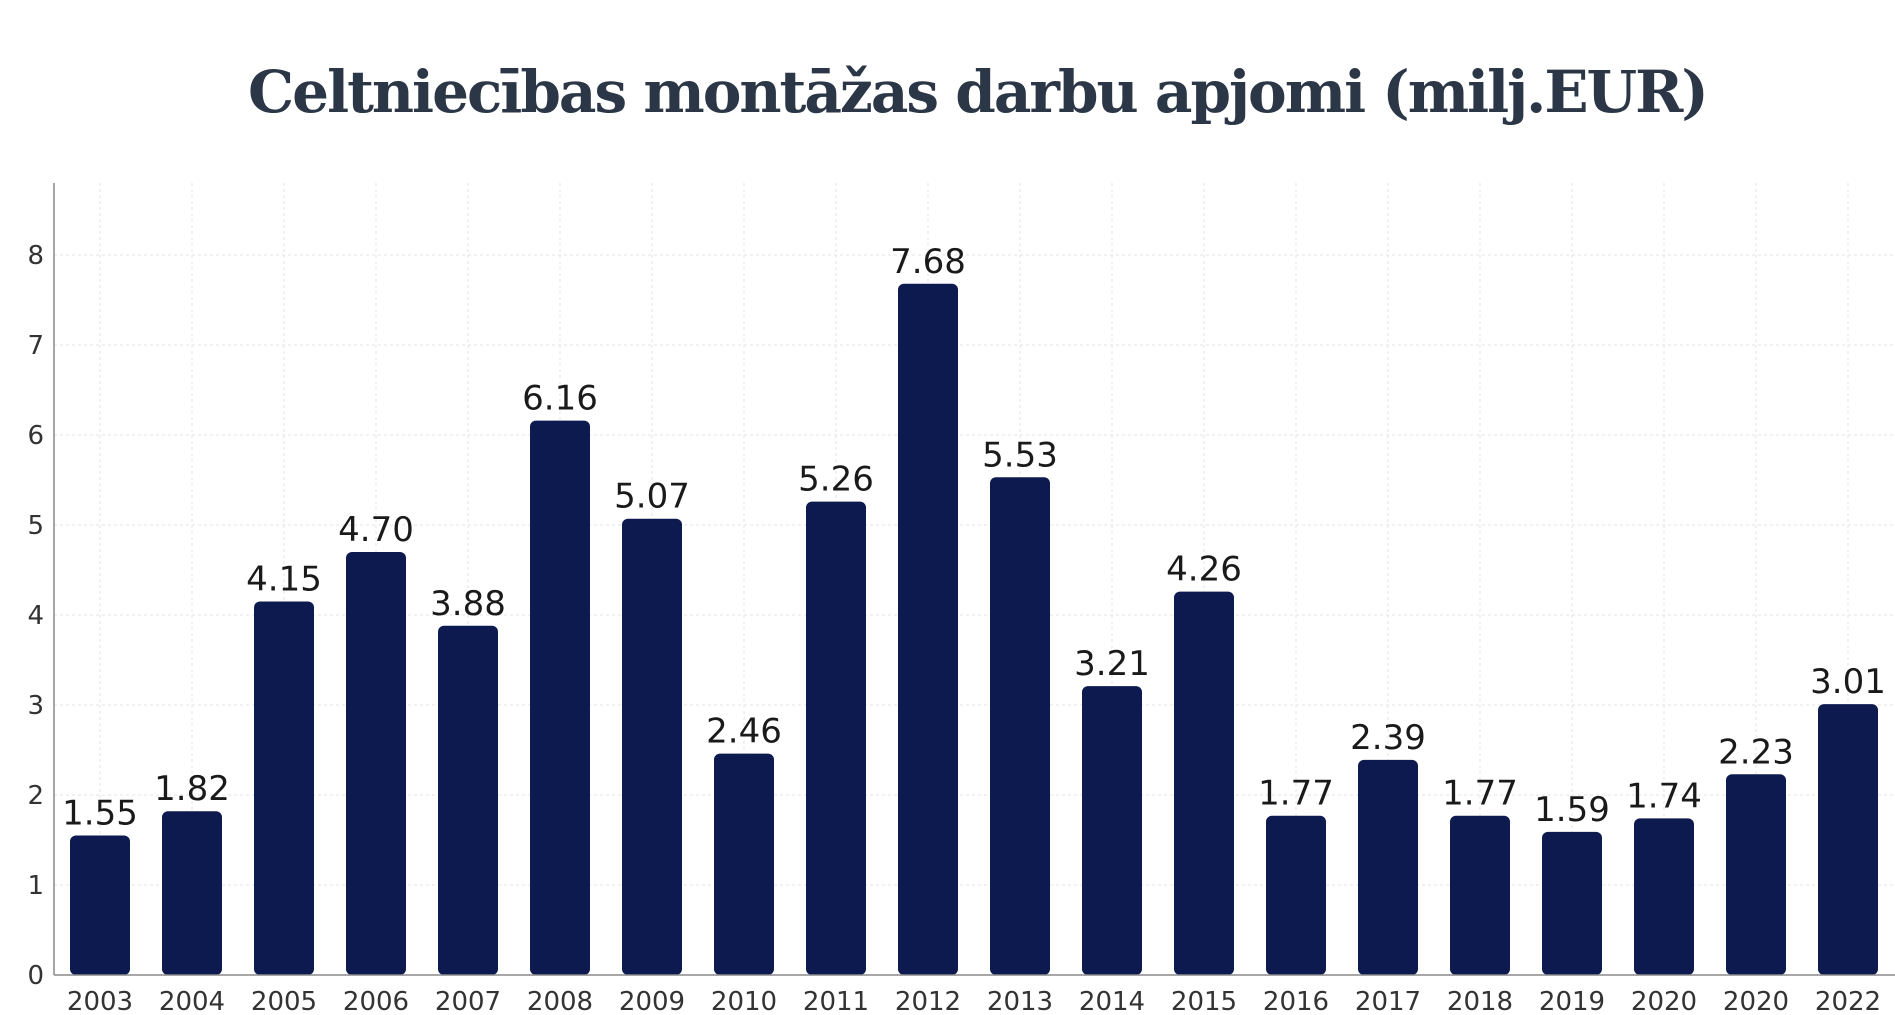 This screenshot has height=1015, width=1895. What do you see at coordinates (1572, 810) in the screenshot?
I see `data-label: 1.59` at bounding box center [1572, 810].